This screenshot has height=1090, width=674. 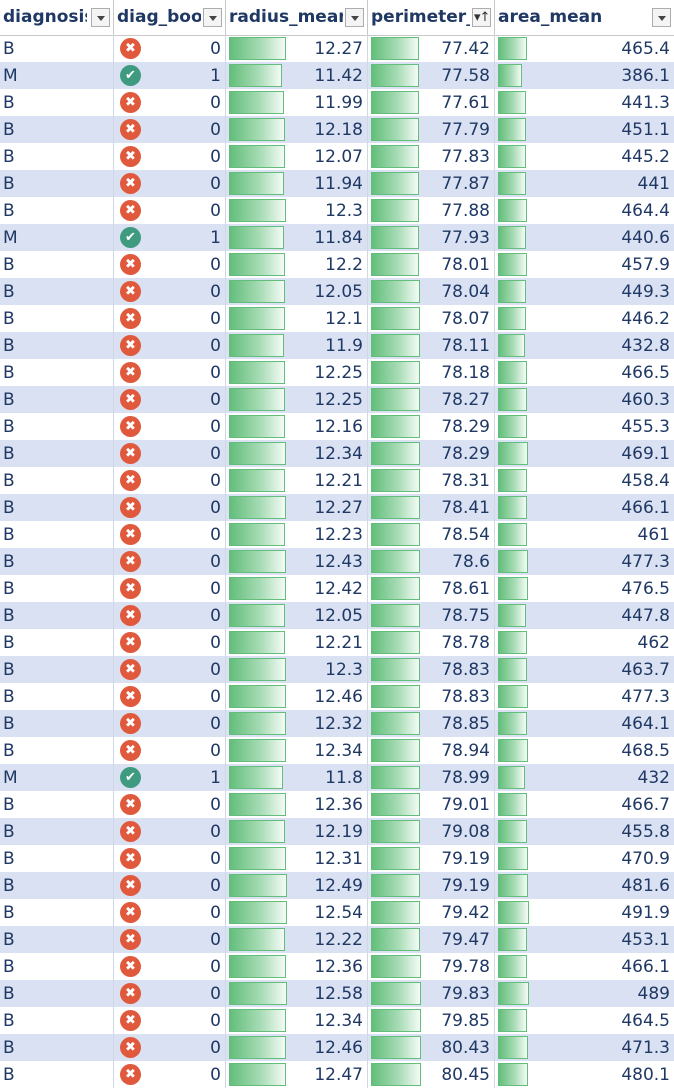 What do you see at coordinates (584, 1074) in the screenshot?
I see `cell-area-mean: 480.1` at bounding box center [584, 1074].